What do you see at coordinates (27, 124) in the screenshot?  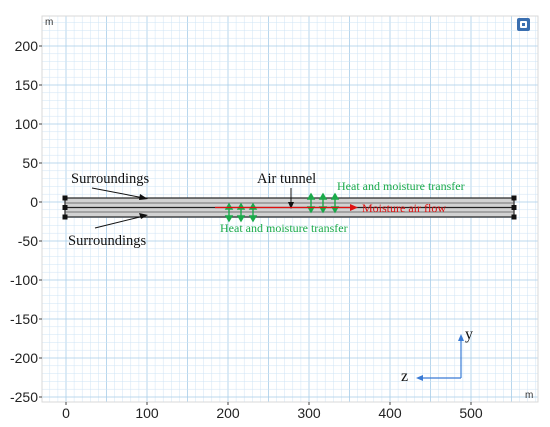 I see `y-tick-label: 100` at bounding box center [27, 124].